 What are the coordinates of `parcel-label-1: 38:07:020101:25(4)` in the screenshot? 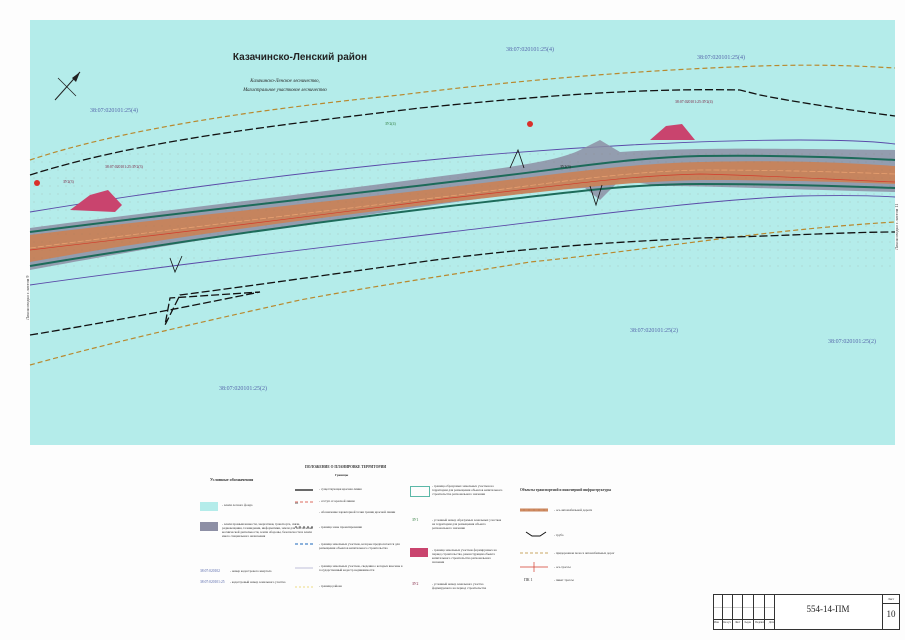 It's located at (114, 110).